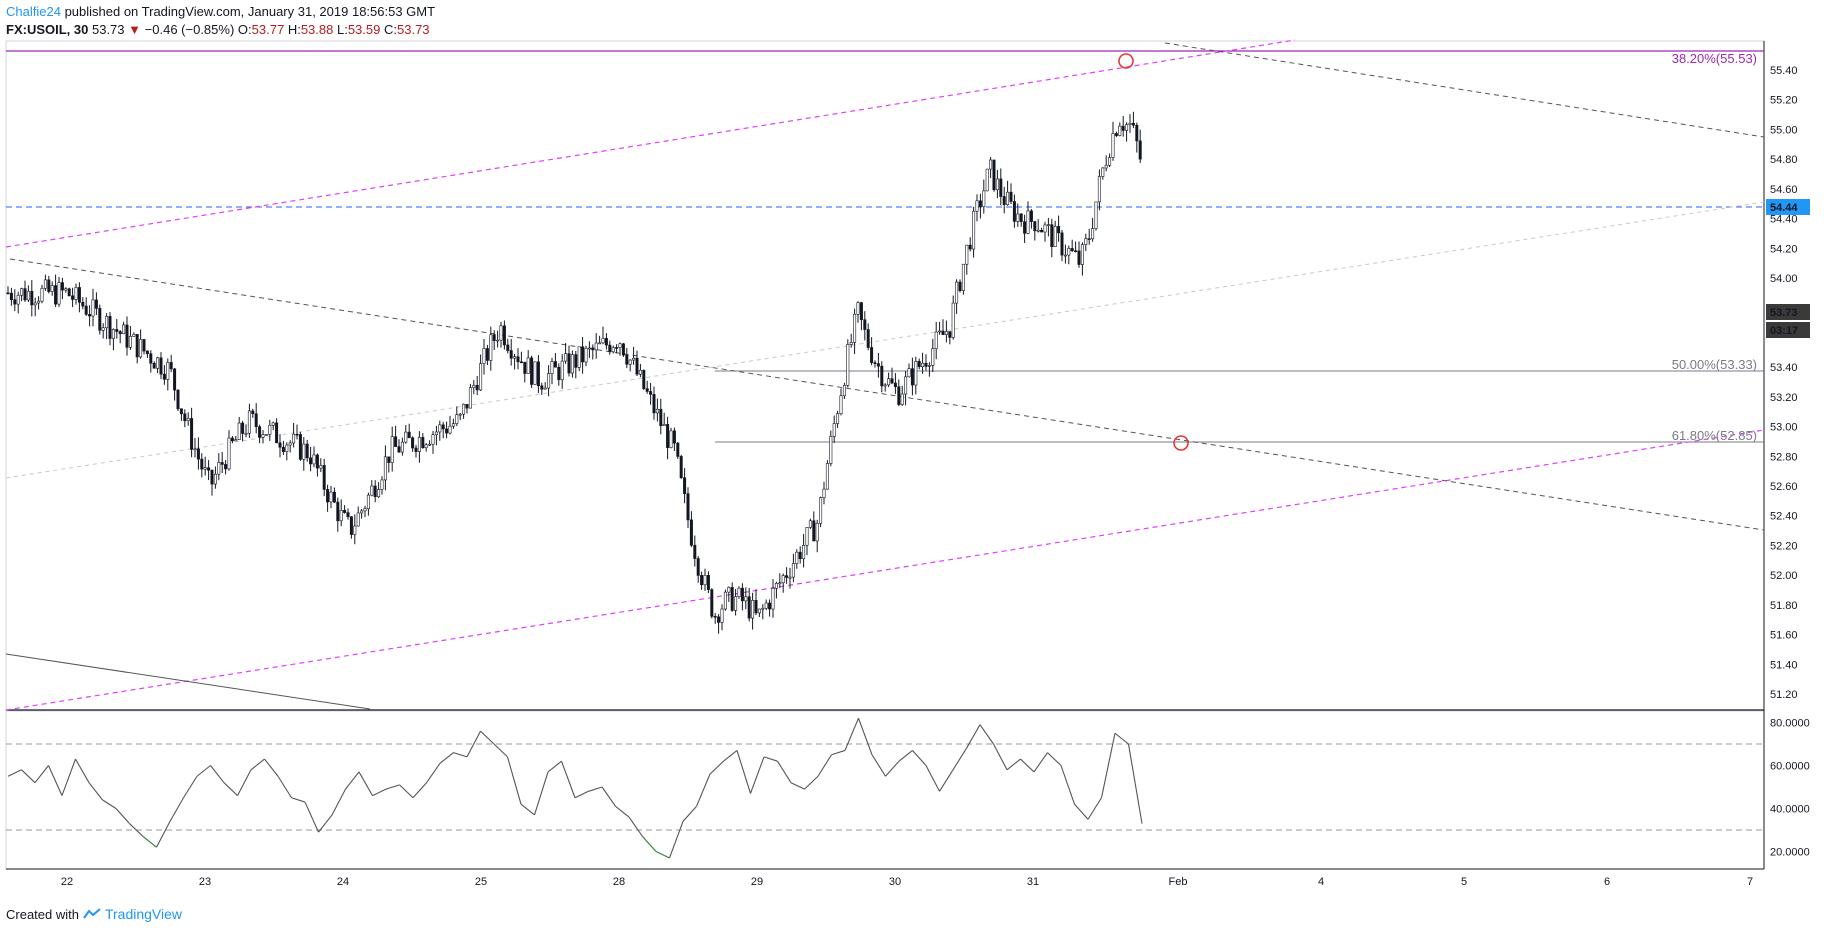 This screenshot has width=1828, height=931. I want to click on close-value: 53.73, so click(413, 29).